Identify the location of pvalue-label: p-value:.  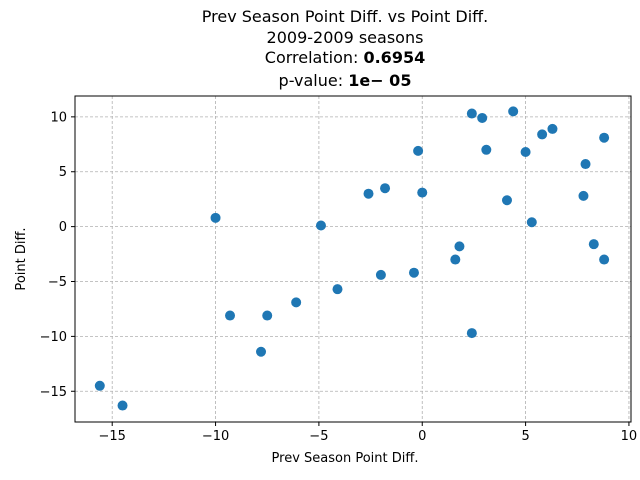
(314, 80).